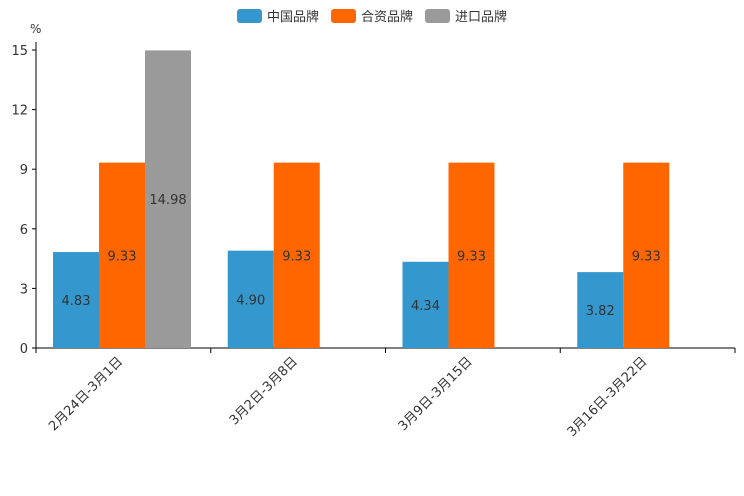  I want to click on y-tick-label: 15, so click(19, 51).